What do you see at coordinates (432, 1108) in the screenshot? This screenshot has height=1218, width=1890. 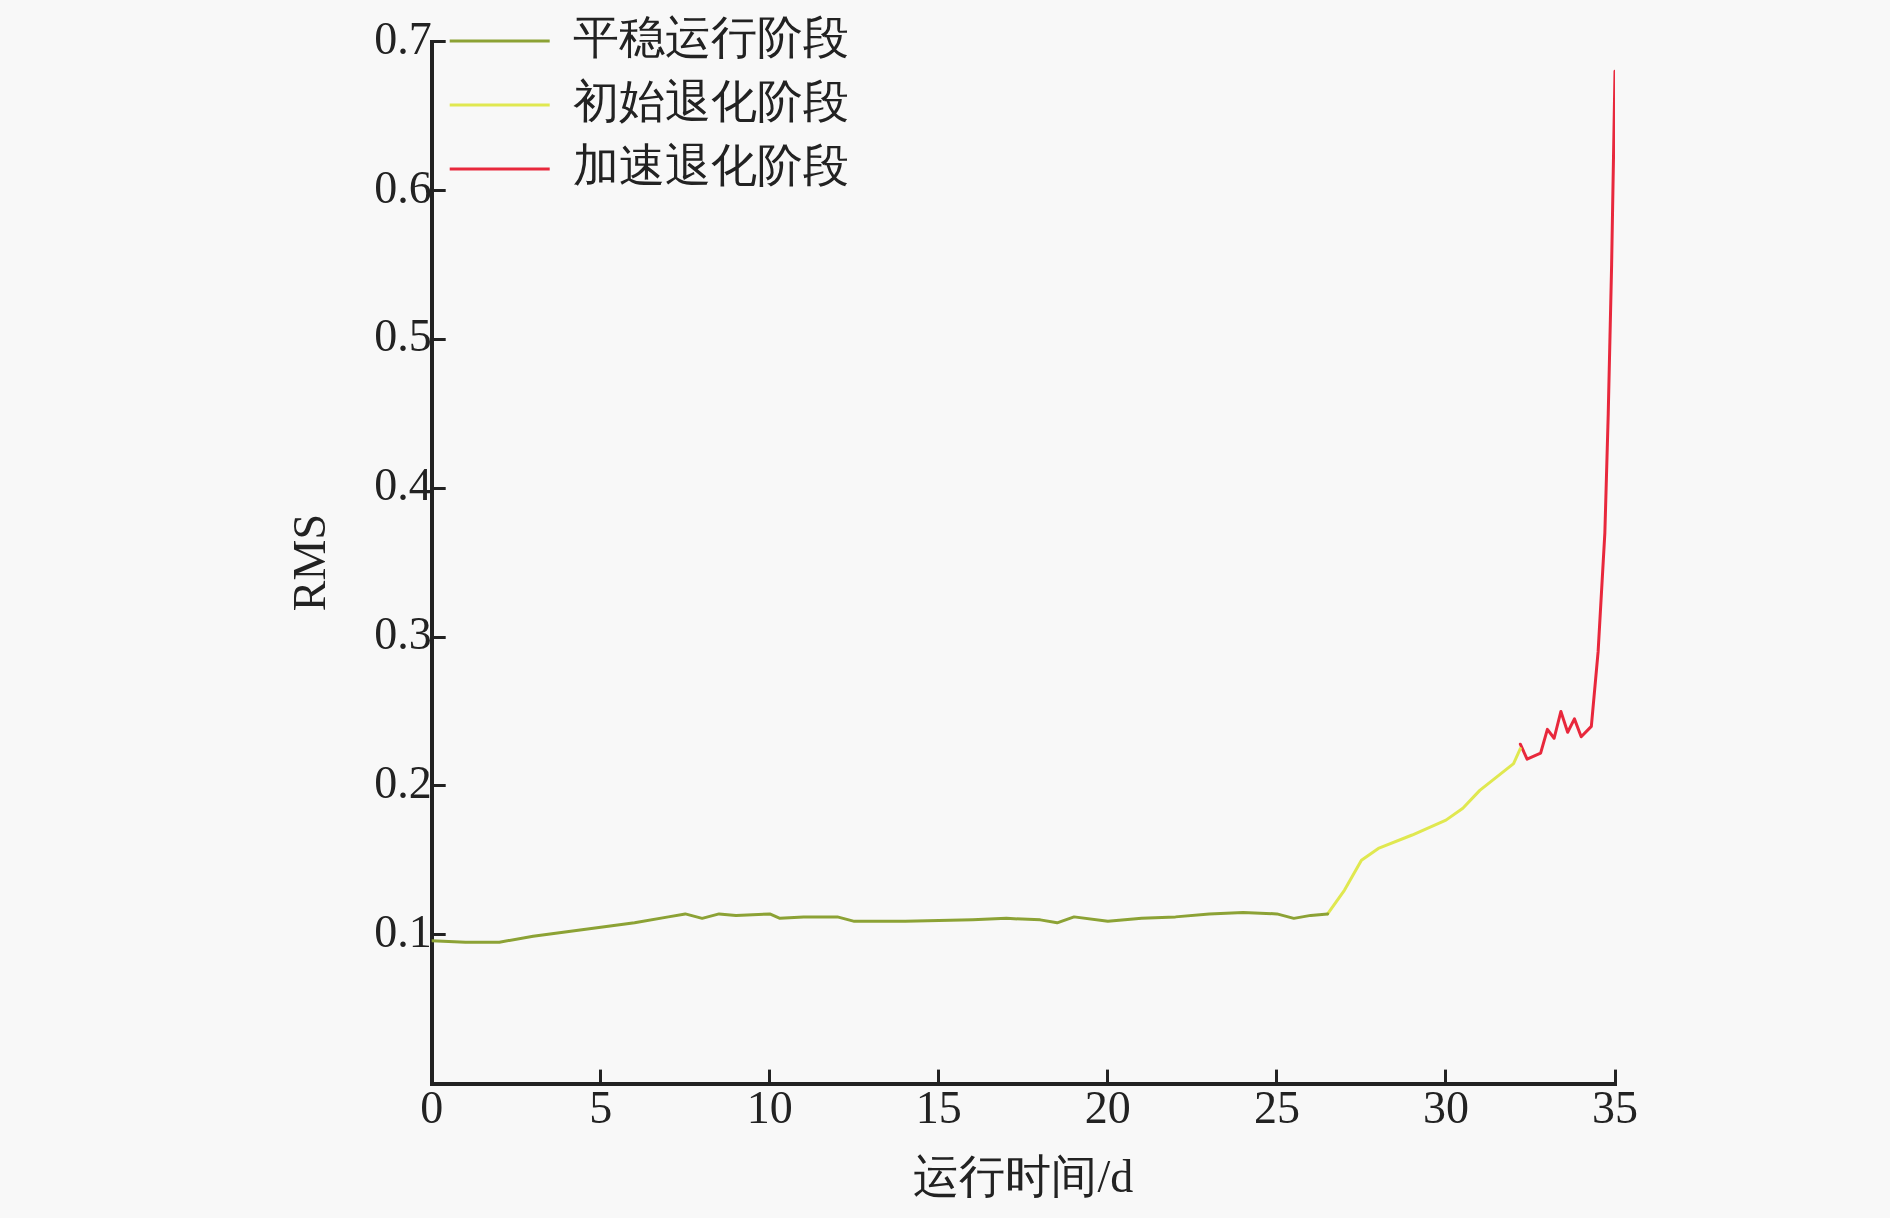 I see `x-tick-label: 0` at bounding box center [432, 1108].